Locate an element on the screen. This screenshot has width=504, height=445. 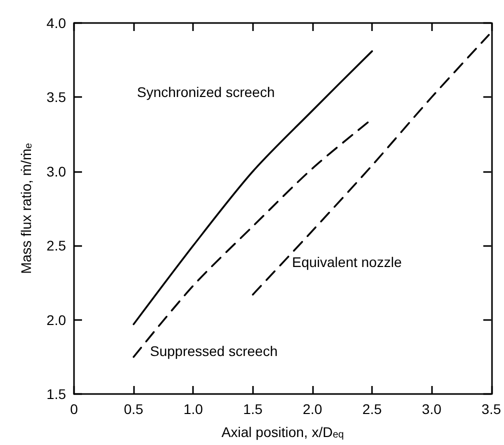
x-tick-label: 1.0 is located at coordinates (193, 409).